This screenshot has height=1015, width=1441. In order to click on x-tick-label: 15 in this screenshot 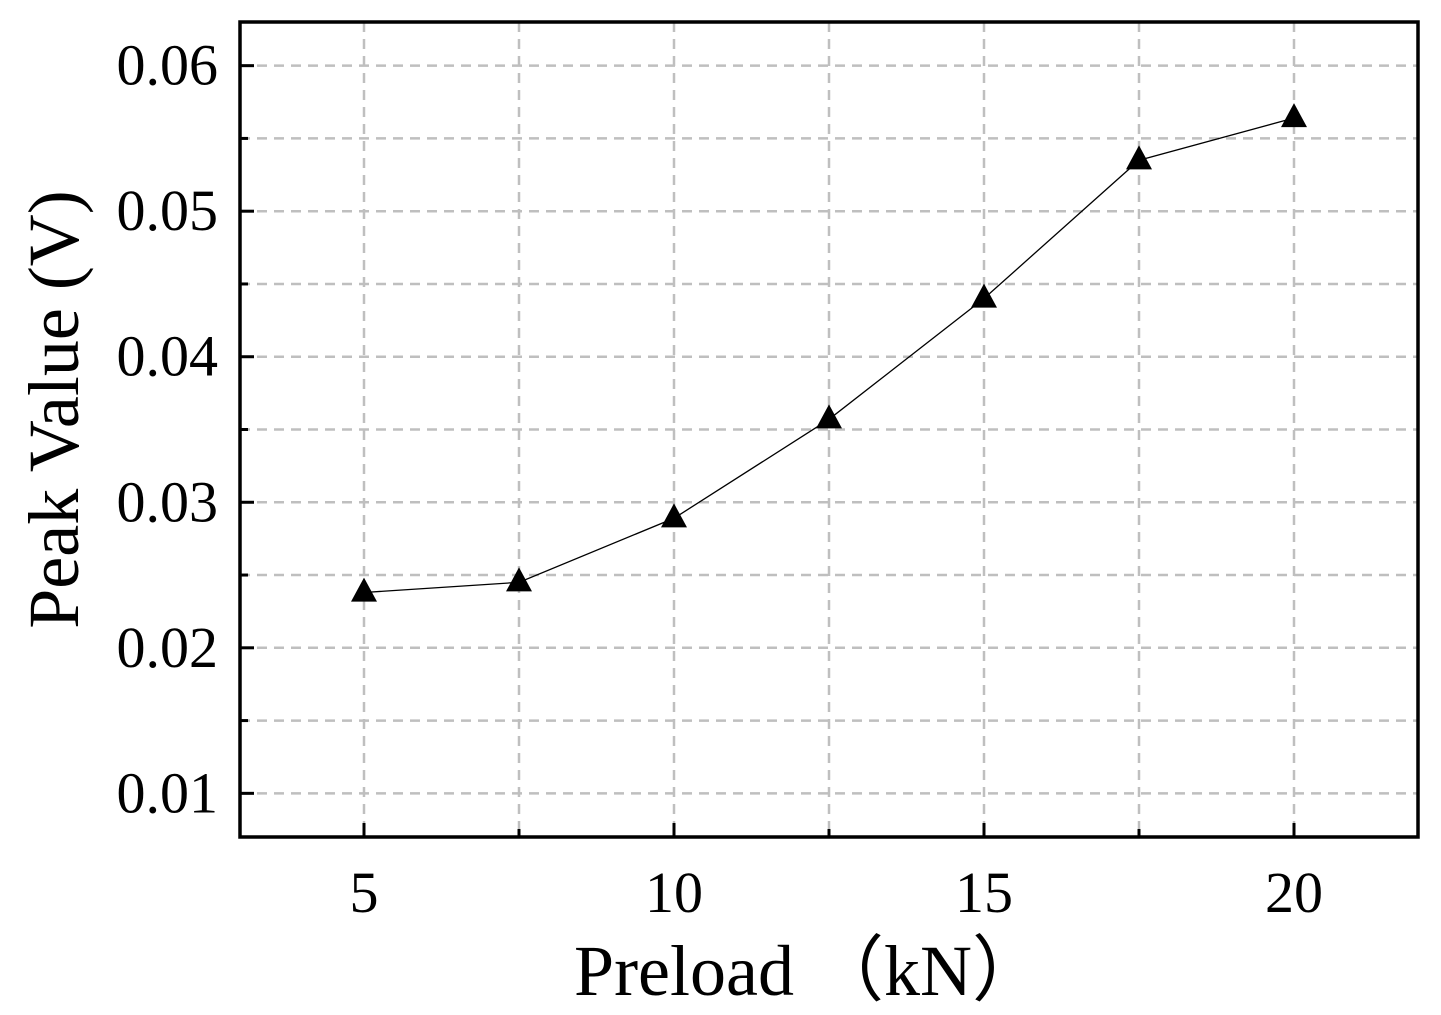, I will do `click(984, 892)`.